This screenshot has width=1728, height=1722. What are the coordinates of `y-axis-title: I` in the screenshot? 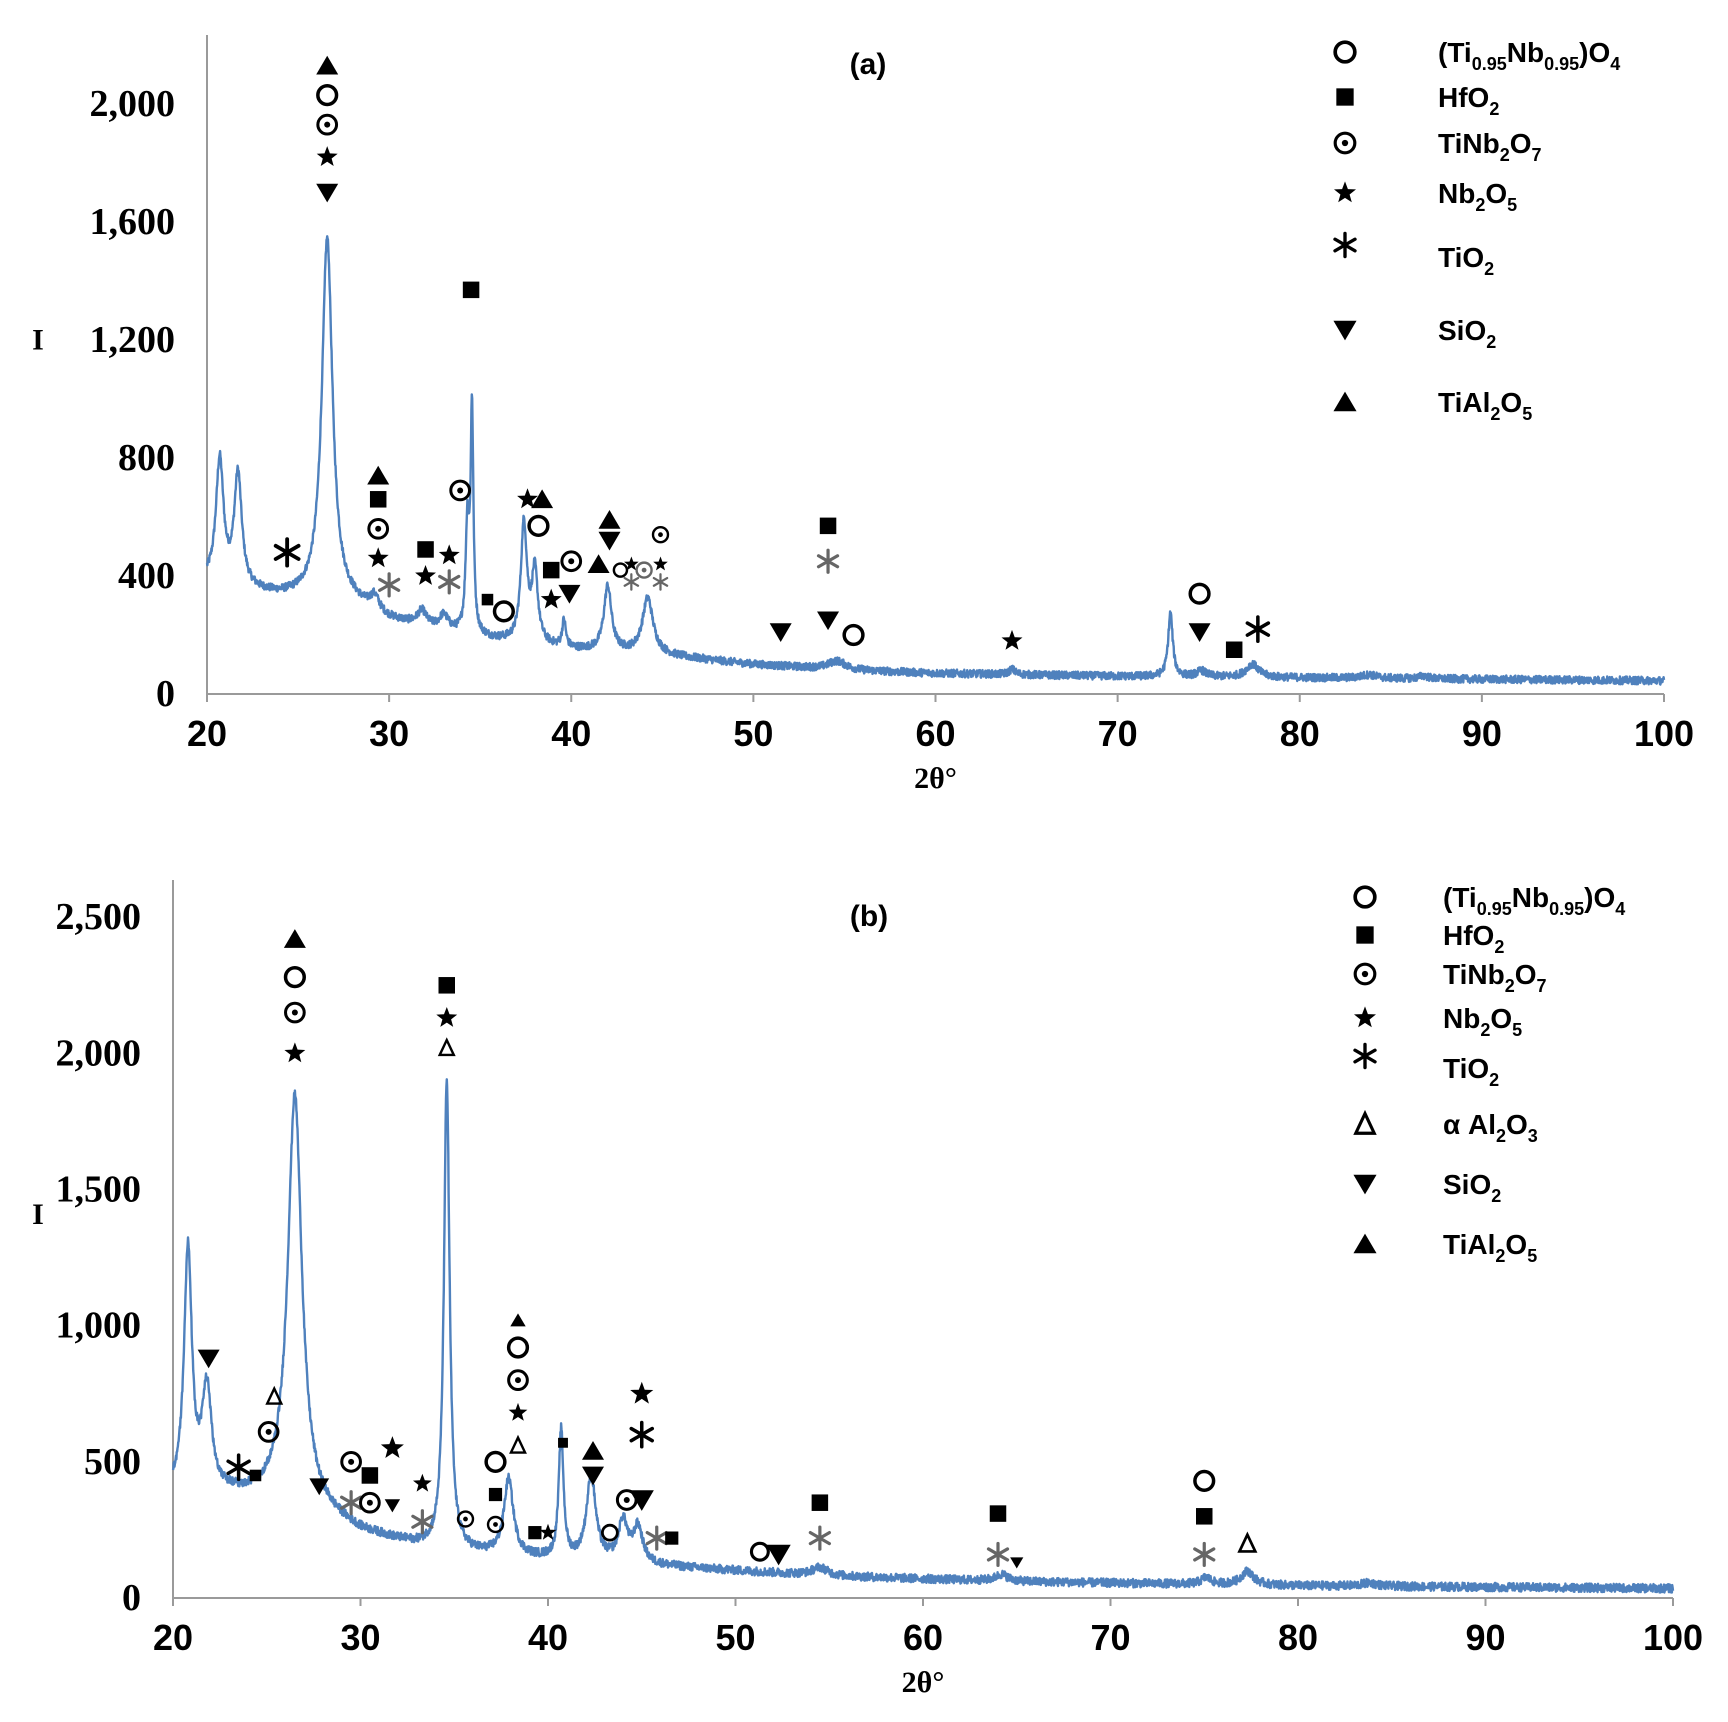 It's located at (38, 1214).